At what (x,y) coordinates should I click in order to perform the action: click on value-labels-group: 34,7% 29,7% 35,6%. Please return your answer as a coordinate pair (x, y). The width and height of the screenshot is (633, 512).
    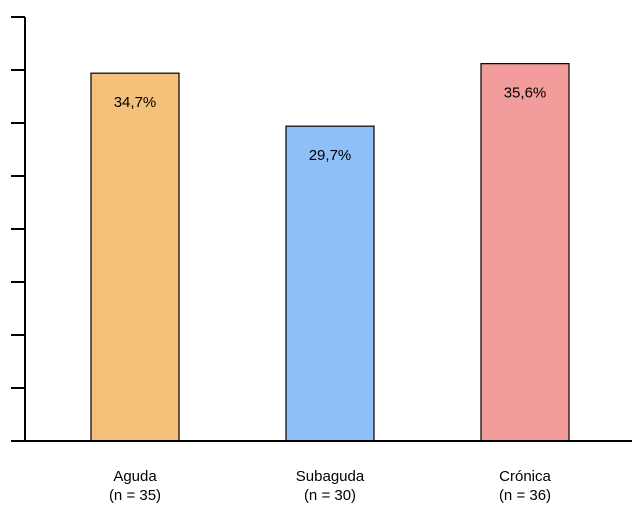
    Looking at the image, I should click on (330, 125).